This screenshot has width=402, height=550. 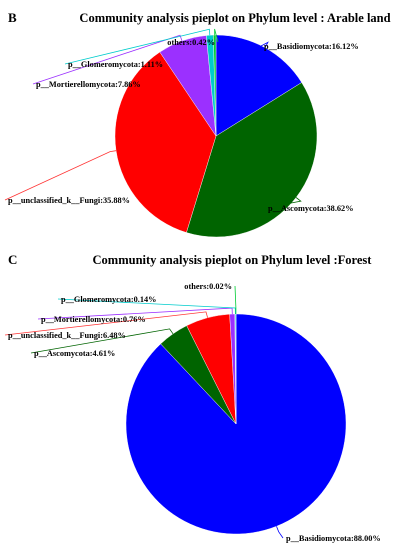 I want to click on slice-label: p__Ascomycota:4.61%, so click(x=74, y=353).